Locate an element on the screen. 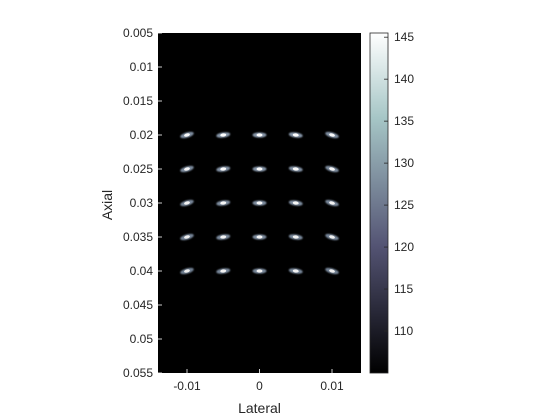 This screenshot has width=560, height=420. x-axis-ticks: -0.01 0 0.01 is located at coordinates (258, 381).